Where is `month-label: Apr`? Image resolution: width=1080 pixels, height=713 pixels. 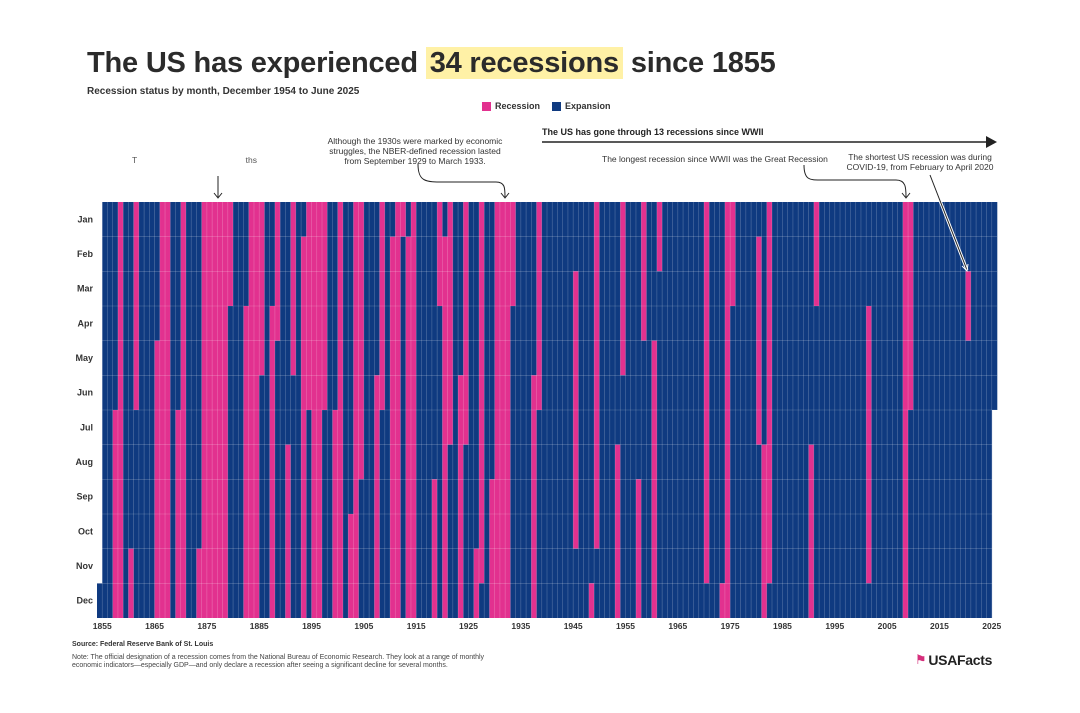 month-label: Apr is located at coordinates (86, 323).